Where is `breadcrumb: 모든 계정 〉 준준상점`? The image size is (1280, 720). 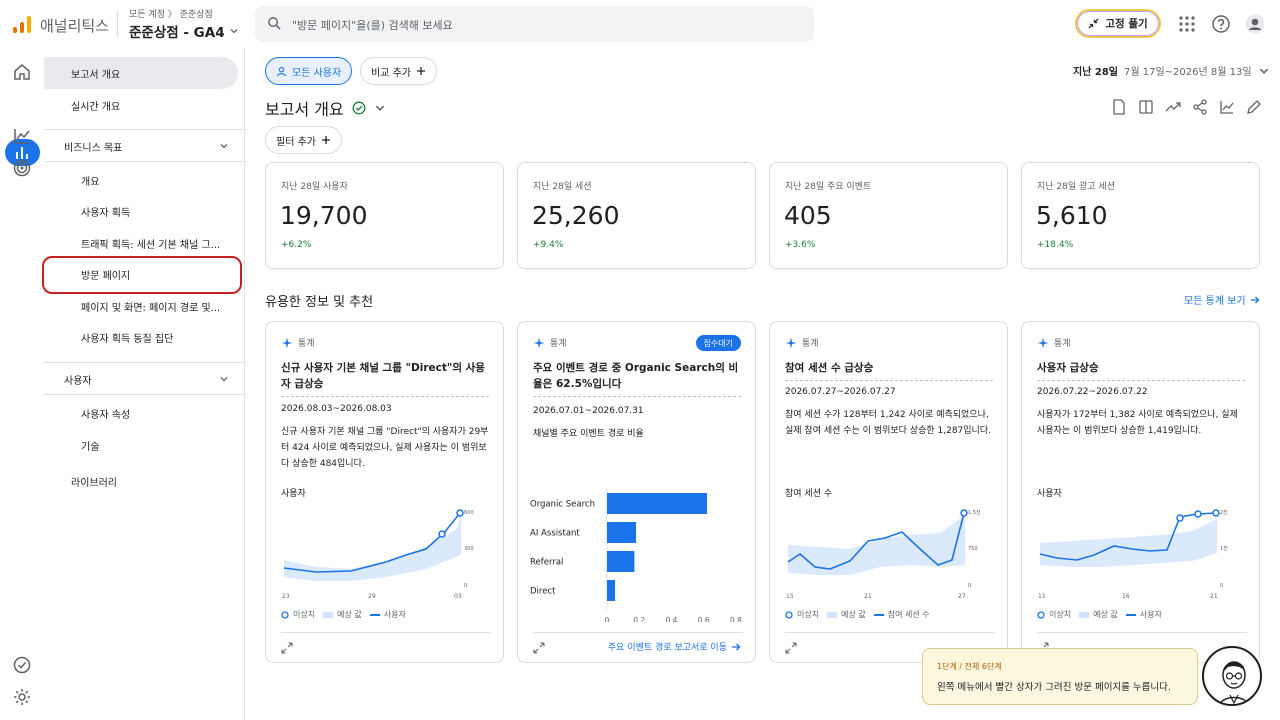
breadcrumb: 모든 계정 〉 준준상점 is located at coordinates (171, 15).